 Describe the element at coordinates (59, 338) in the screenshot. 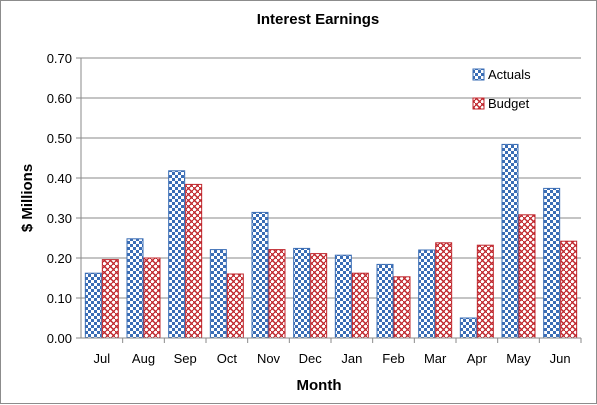

I see `y-tick-label: 0.00` at that location.